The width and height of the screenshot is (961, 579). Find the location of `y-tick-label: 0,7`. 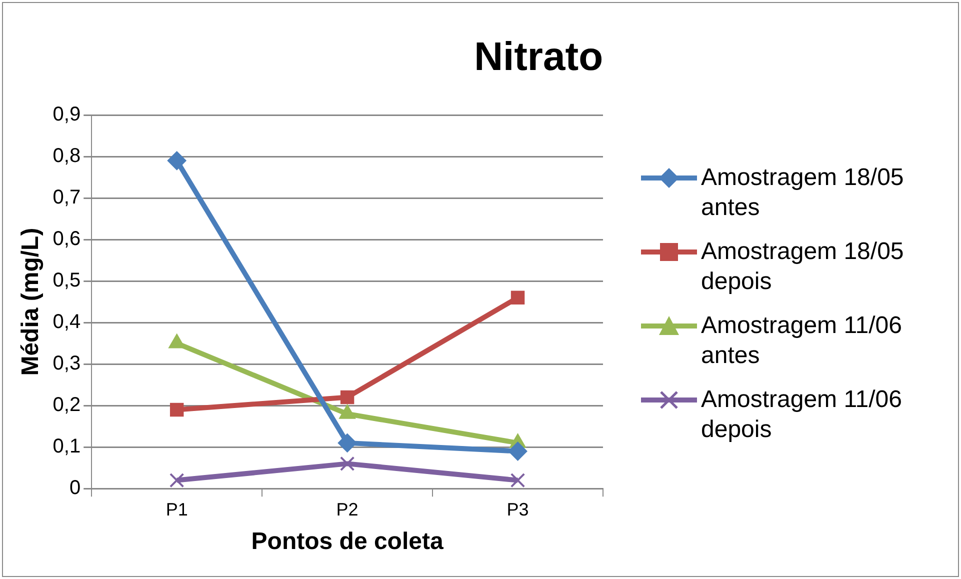

y-tick-label: 0,7 is located at coordinates (66, 197).